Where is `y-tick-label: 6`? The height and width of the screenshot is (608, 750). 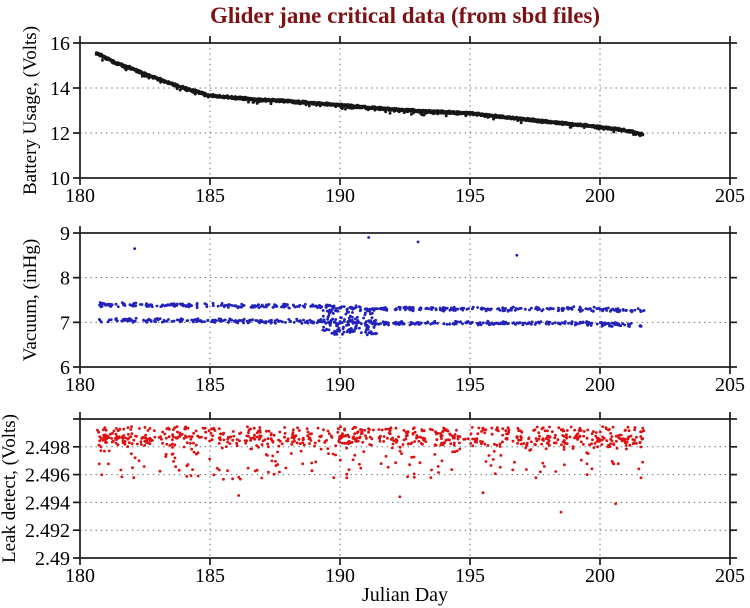 y-tick-label: 6 is located at coordinates (65, 368).